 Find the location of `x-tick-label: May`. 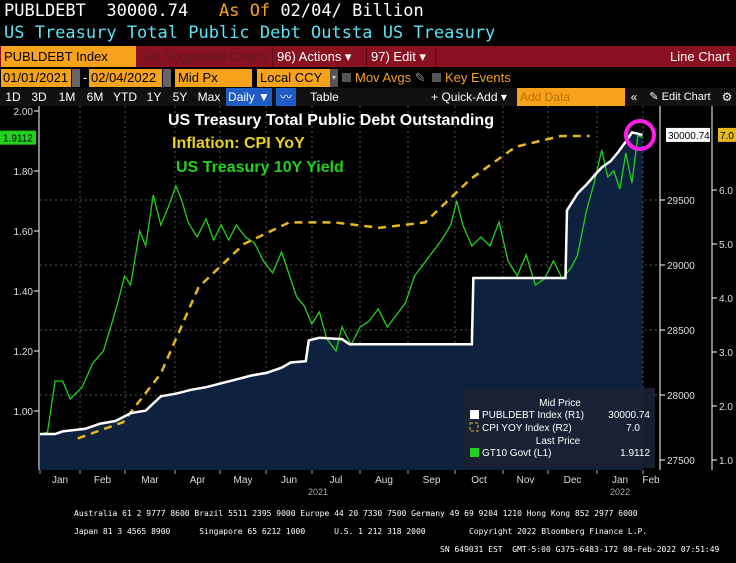

x-tick-label: May is located at coordinates (243, 480).